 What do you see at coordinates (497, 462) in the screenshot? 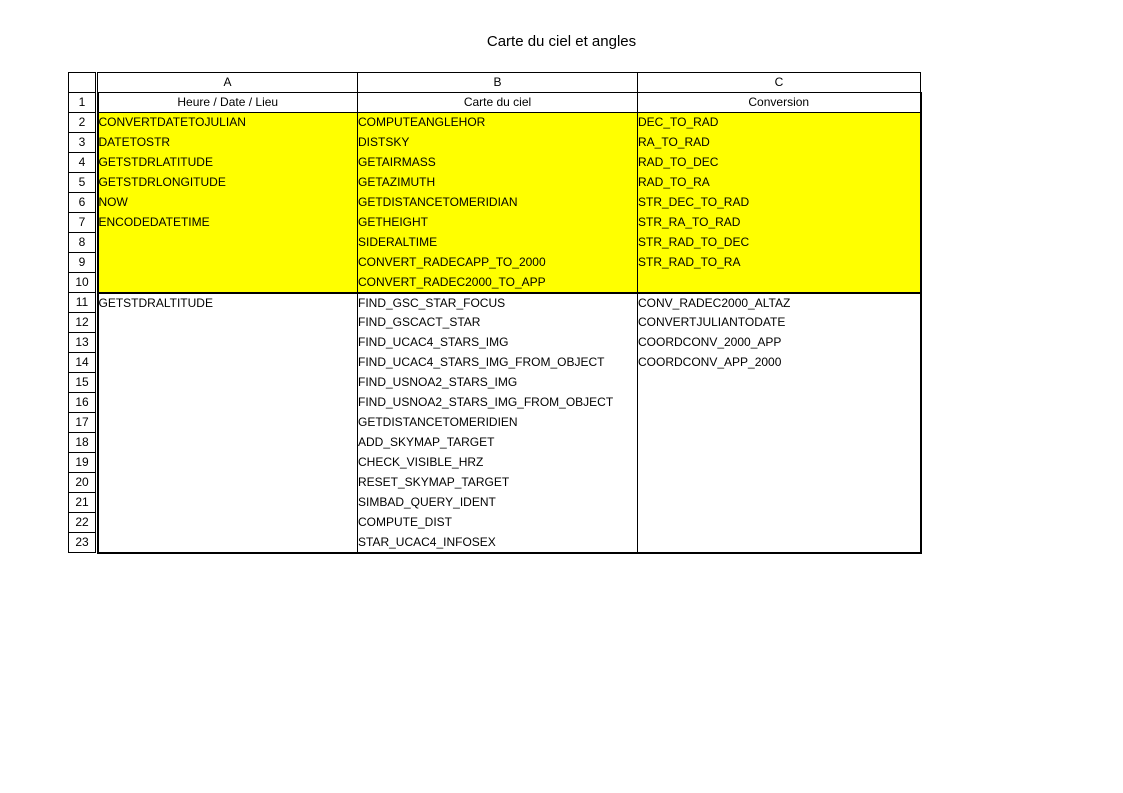
I see `cell: CHECK_VISIBLE_HRZ` at bounding box center [497, 462].